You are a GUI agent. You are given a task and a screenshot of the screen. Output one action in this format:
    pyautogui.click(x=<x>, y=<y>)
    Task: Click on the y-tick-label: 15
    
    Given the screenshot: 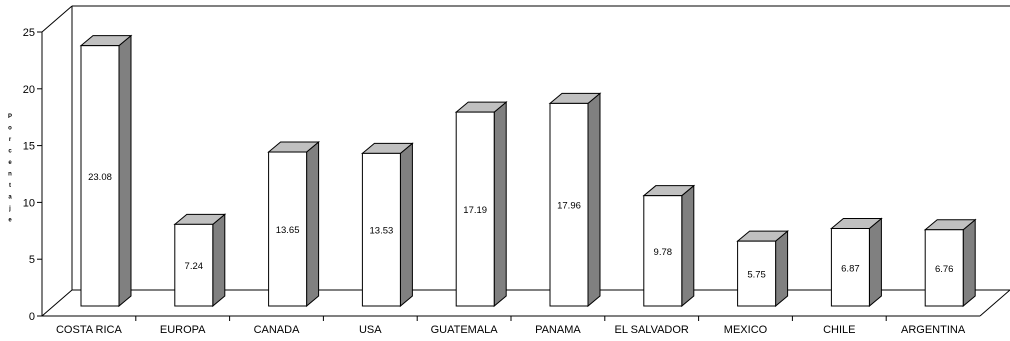 What is the action you would take?
    pyautogui.click(x=29, y=147)
    